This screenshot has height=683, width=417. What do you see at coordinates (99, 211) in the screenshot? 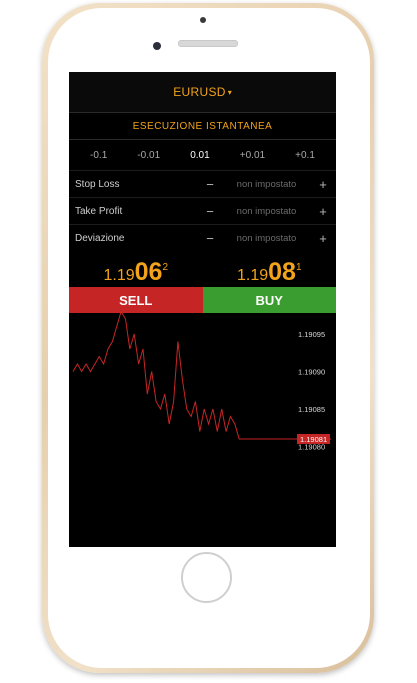
I see `take-profit-label: Take Profit` at bounding box center [99, 211].